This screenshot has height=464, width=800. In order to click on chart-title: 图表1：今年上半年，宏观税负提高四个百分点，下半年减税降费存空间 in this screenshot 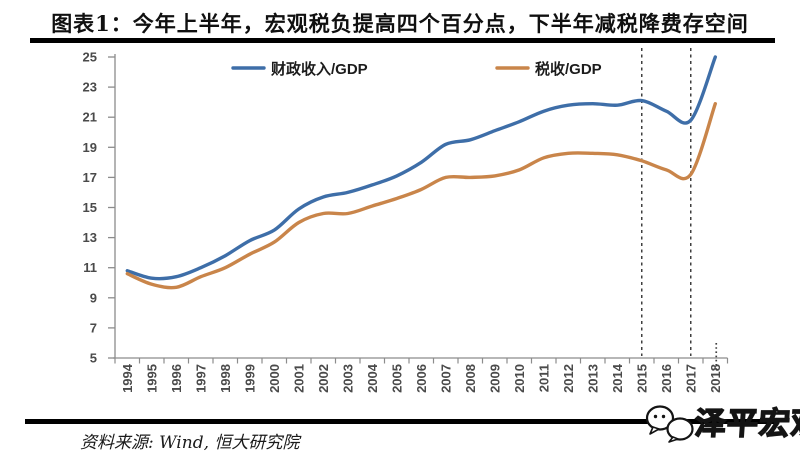, I will do `click(400, 23)`.